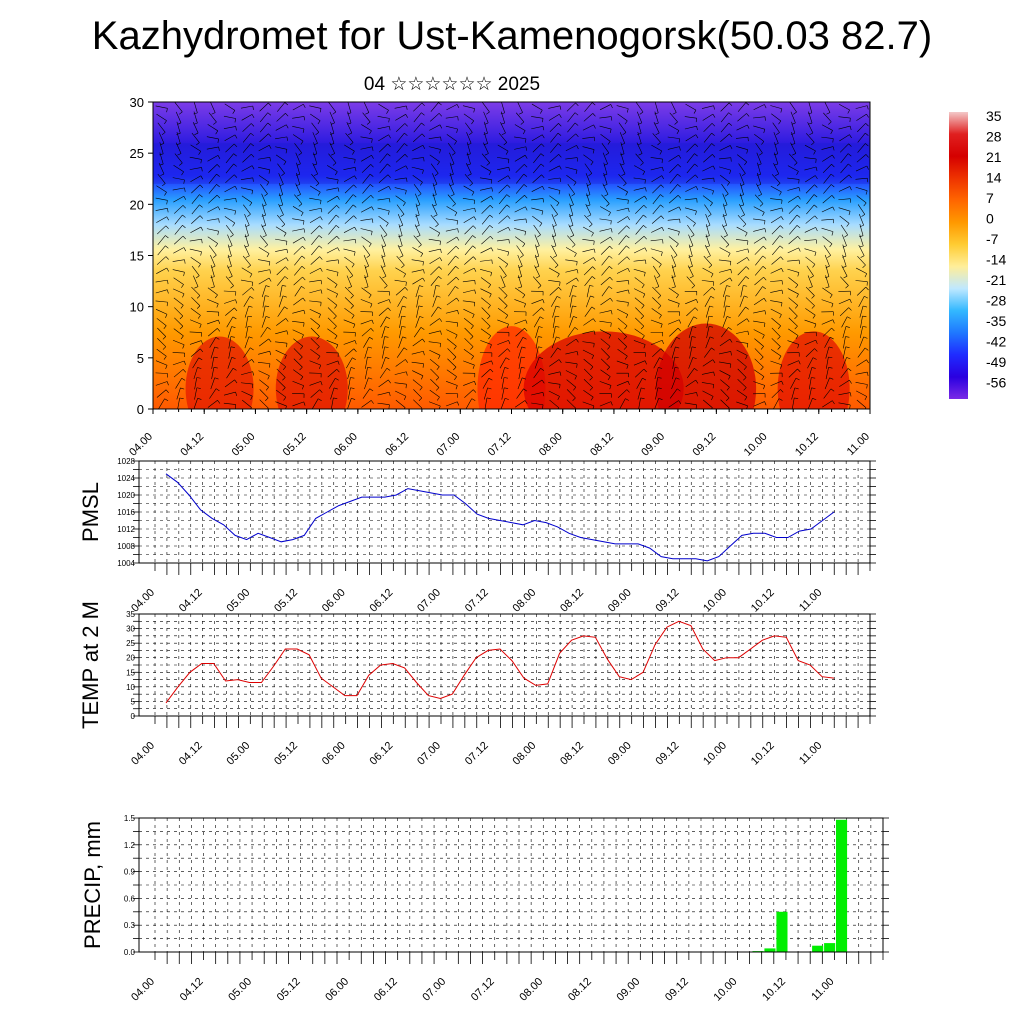 This screenshot has width=1024, height=1024. What do you see at coordinates (143, 990) in the screenshot?
I see `x-tick-label: 04.00` at bounding box center [143, 990].